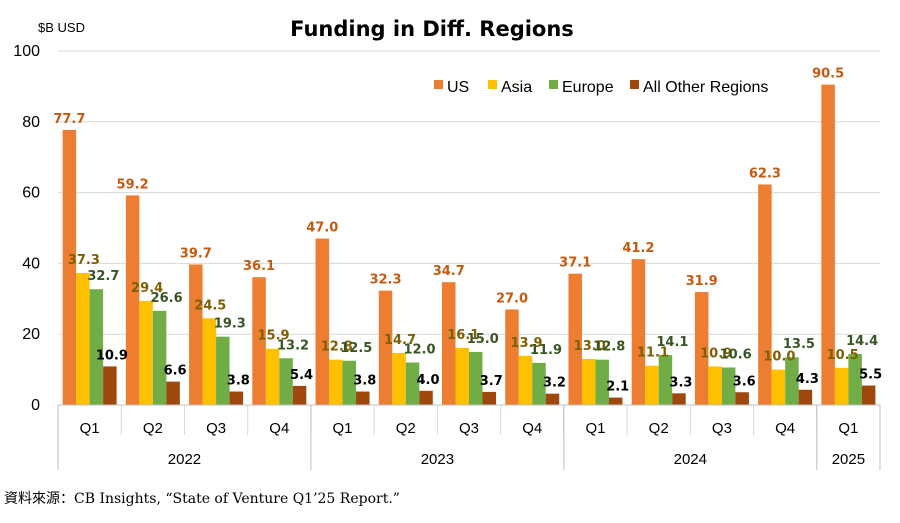 This screenshot has height=523, width=900. I want to click on data-label: 3.8, so click(238, 381).